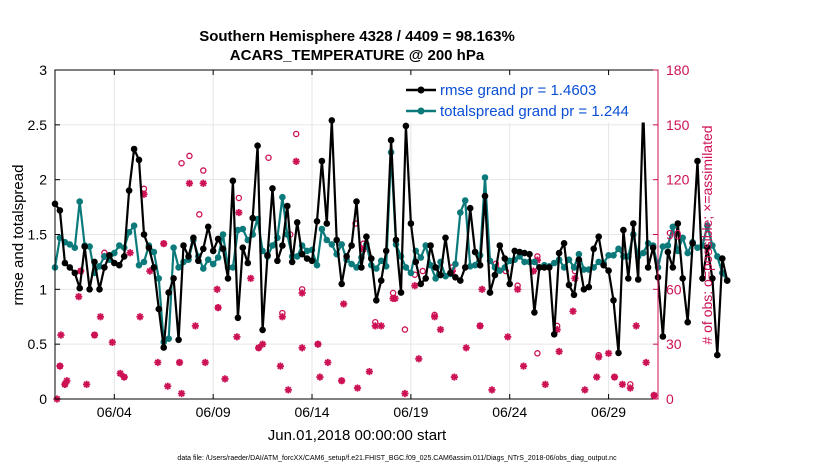 Image resolution: width=830 pixels, height=470 pixels. Describe the element at coordinates (608, 412) in the screenshot. I see `x-tick-label: 06/29` at that location.